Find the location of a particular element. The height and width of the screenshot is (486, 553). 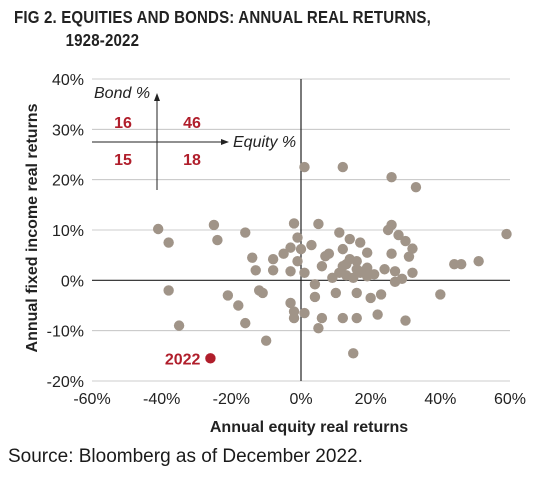

y-tick-label: 30% is located at coordinates (68, 130).